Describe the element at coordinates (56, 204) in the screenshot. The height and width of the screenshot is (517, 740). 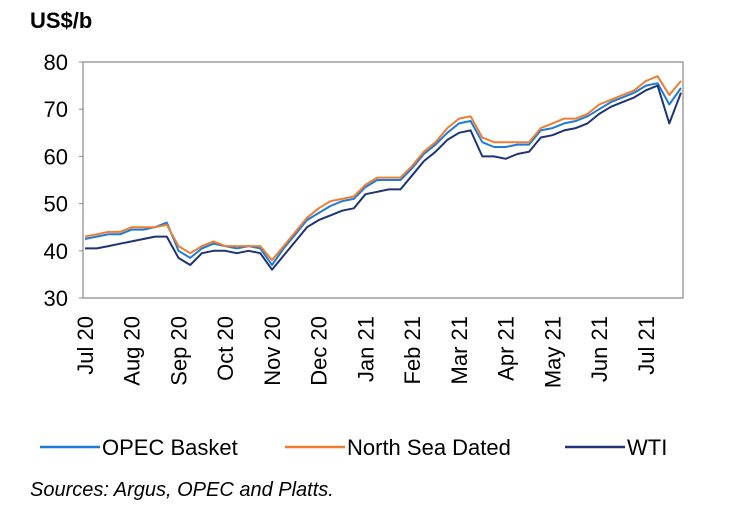
I see `y-tick-label: 50` at that location.